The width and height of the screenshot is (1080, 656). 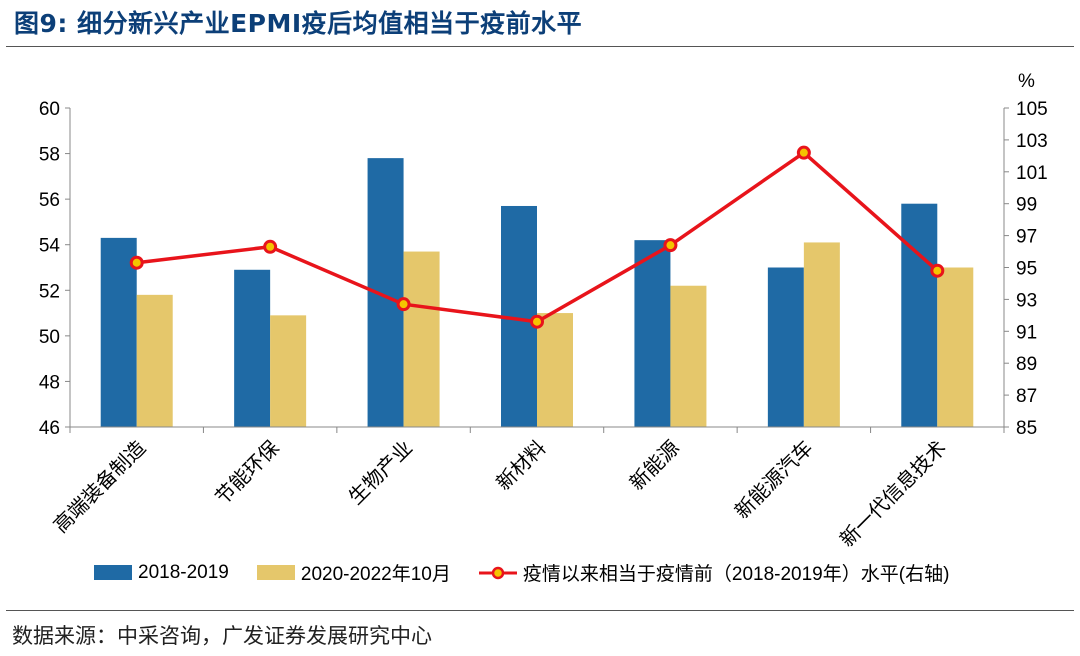 What do you see at coordinates (99, 487) in the screenshot?
I see `x-category-label-0: 高端装备制造` at bounding box center [99, 487].